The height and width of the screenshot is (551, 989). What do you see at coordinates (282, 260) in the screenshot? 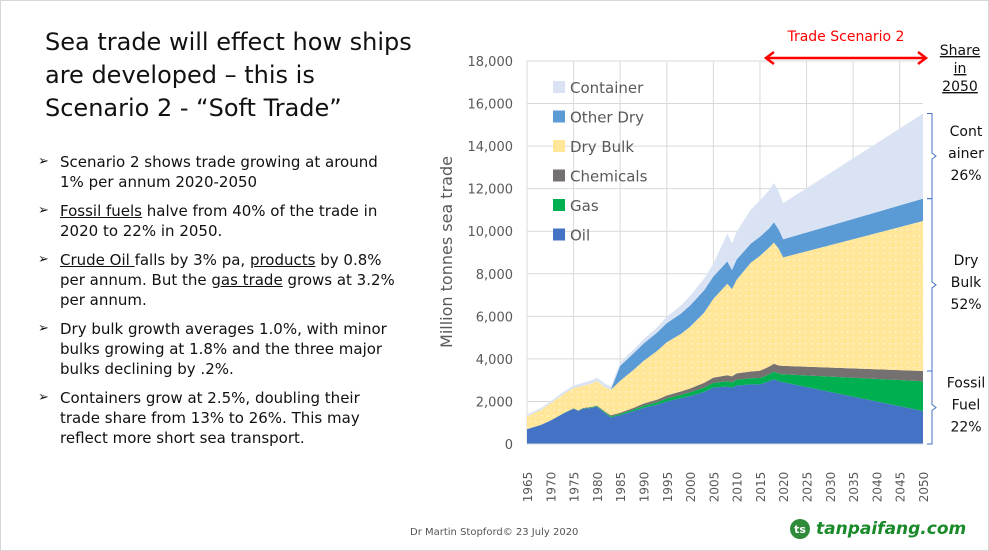
I see `underlined-text: products` at bounding box center [282, 260].